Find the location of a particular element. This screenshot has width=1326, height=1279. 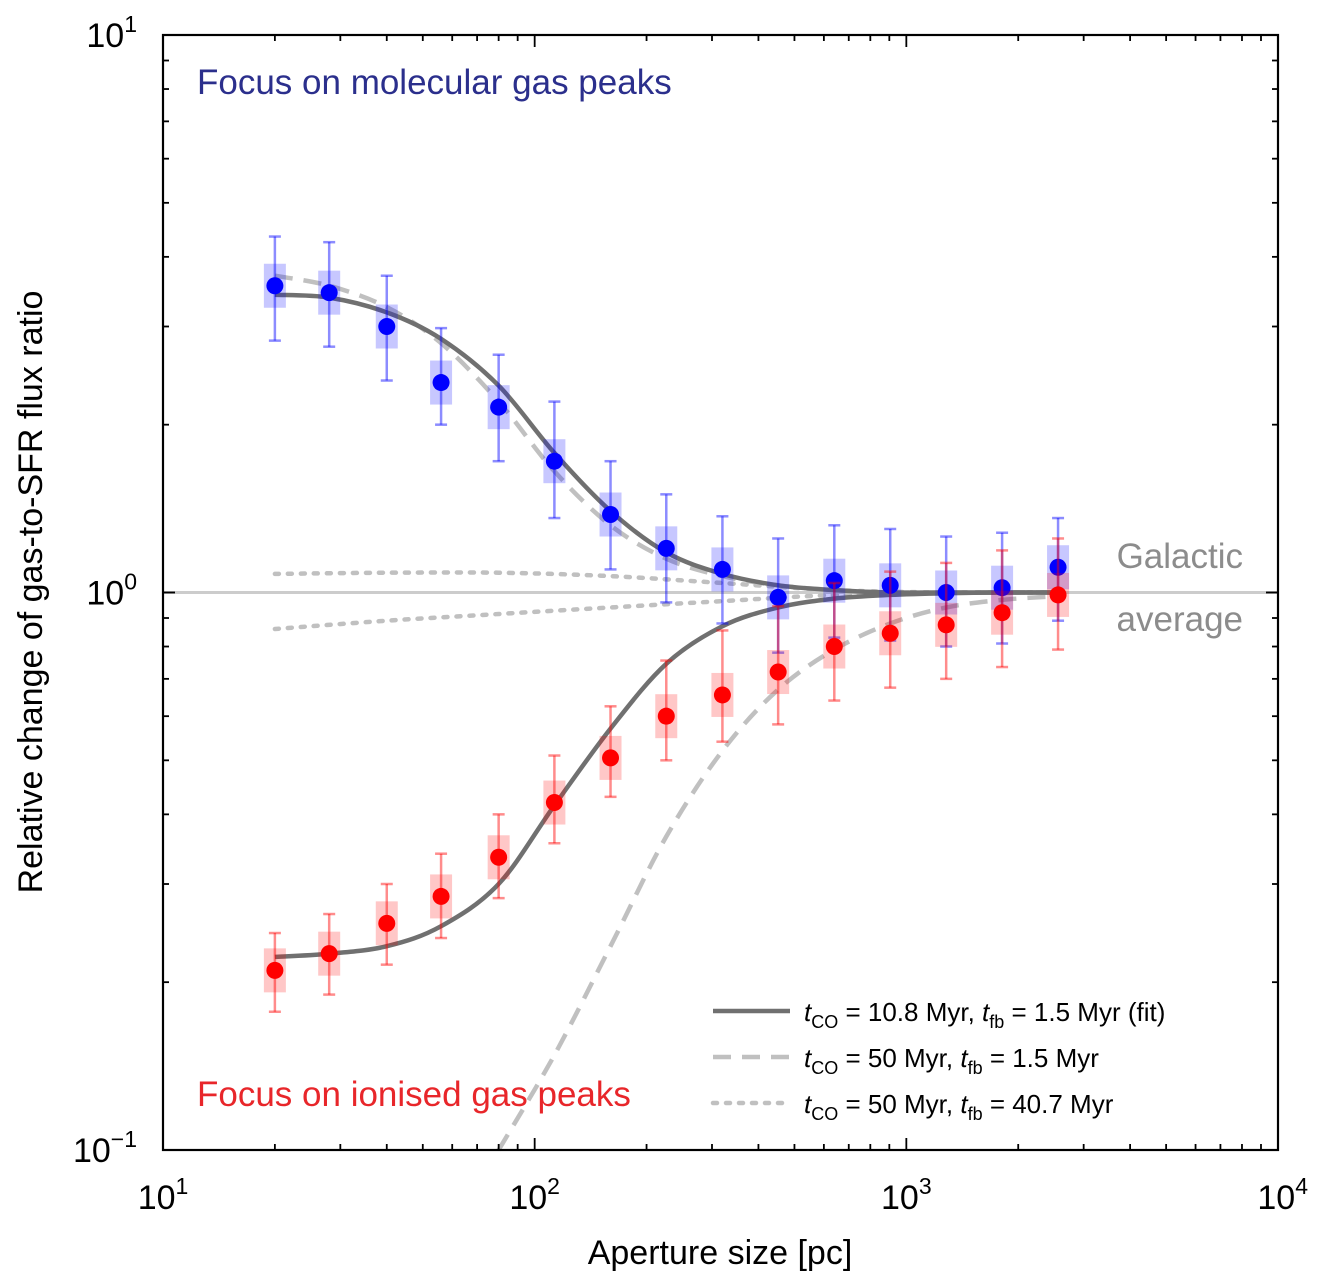

legend-label: tCO = 50 Myr, tfb = 1.5 Myr is located at coordinates (951, 1060).